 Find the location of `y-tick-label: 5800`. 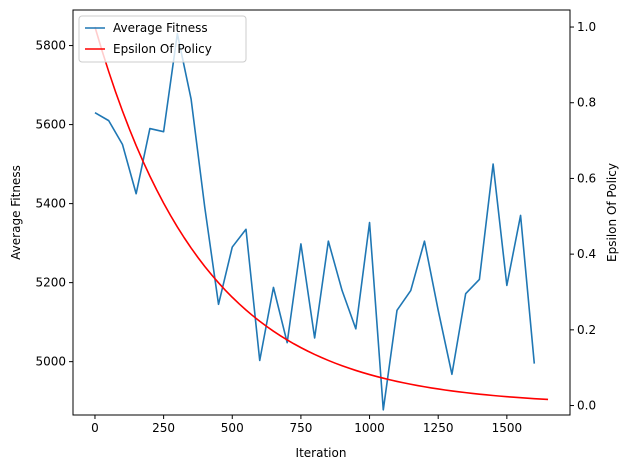

y-tick-label: 5800 is located at coordinates (50, 46).